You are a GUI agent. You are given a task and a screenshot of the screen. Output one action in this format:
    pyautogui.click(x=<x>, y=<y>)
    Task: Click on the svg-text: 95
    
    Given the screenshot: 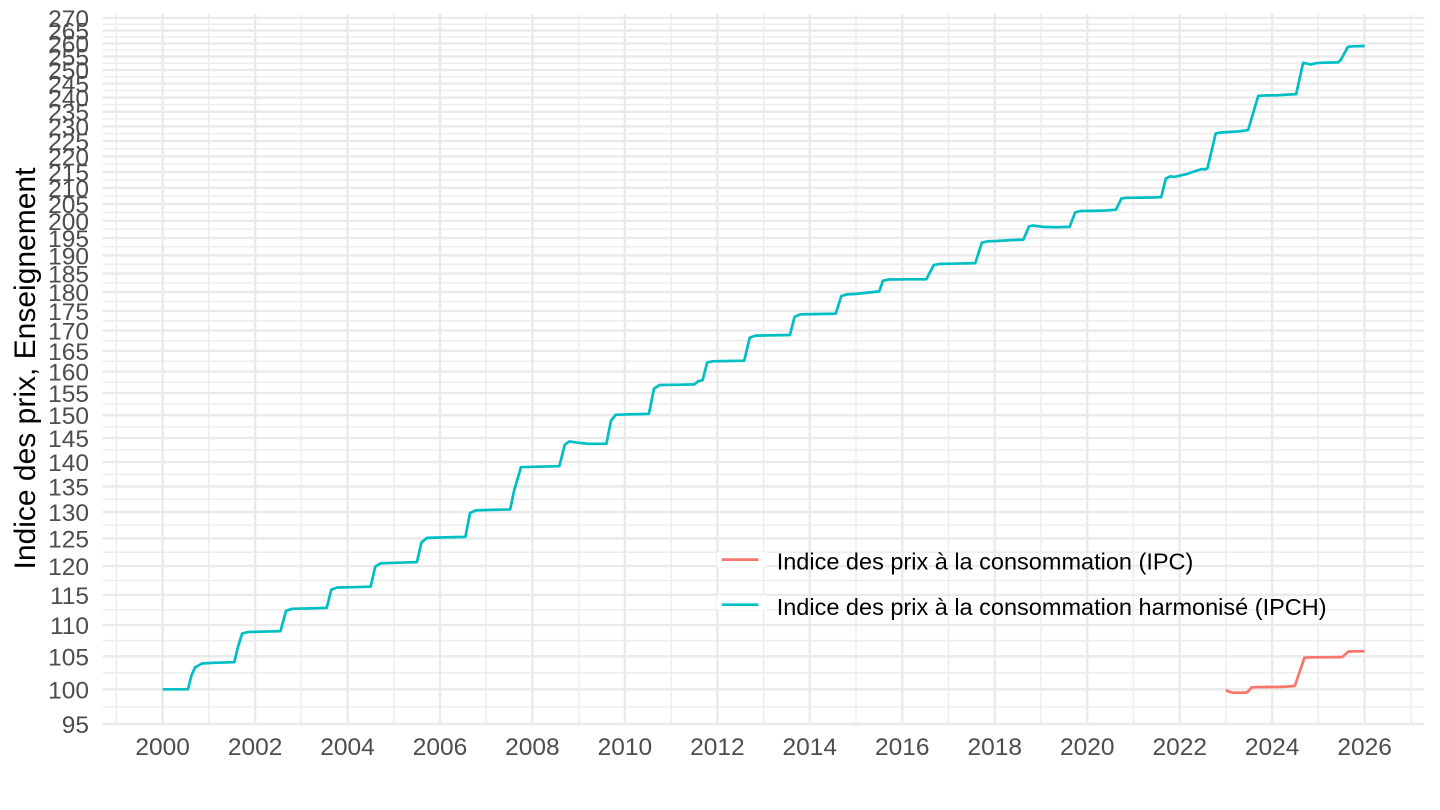 What is the action you would take?
    pyautogui.click(x=75, y=725)
    